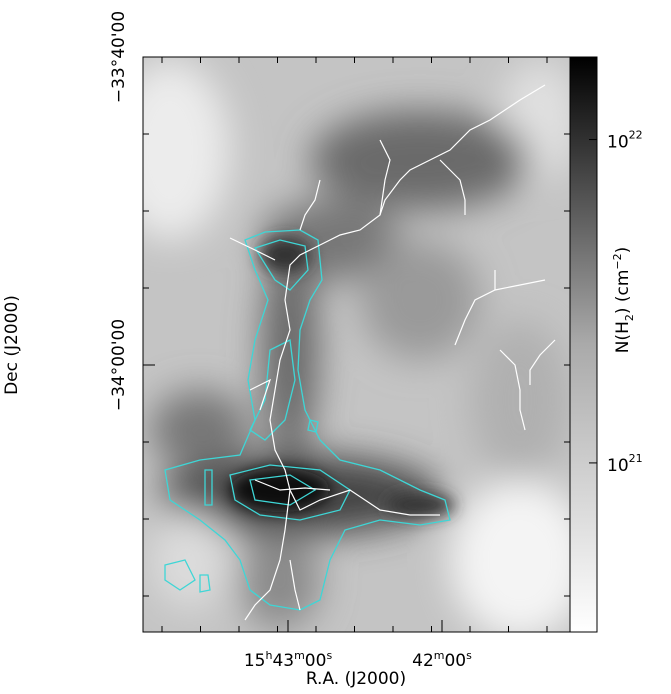 This screenshot has height=694, width=671. What do you see at coordinates (255, 661) in the screenshot?
I see `tick-part: 15` at bounding box center [255, 661].